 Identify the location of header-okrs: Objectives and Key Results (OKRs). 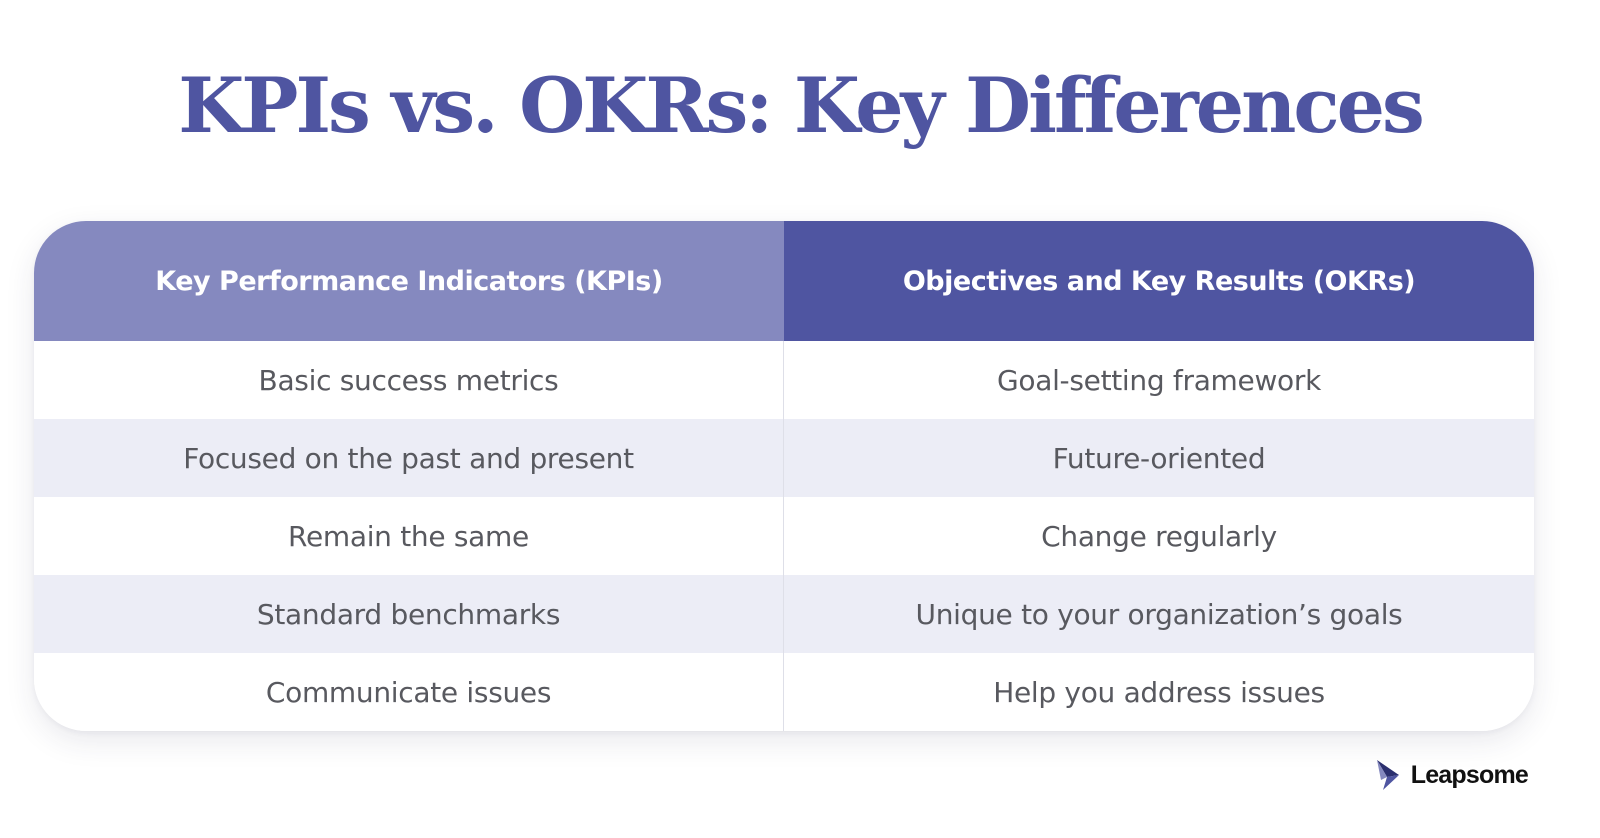
(1159, 281).